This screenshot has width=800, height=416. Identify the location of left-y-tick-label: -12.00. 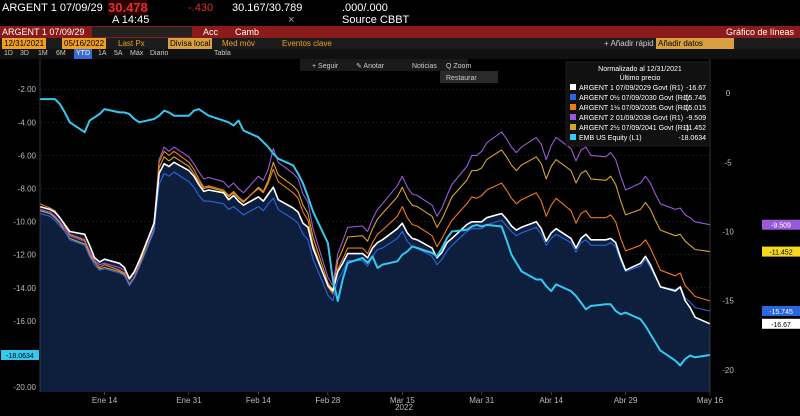
(24, 255).